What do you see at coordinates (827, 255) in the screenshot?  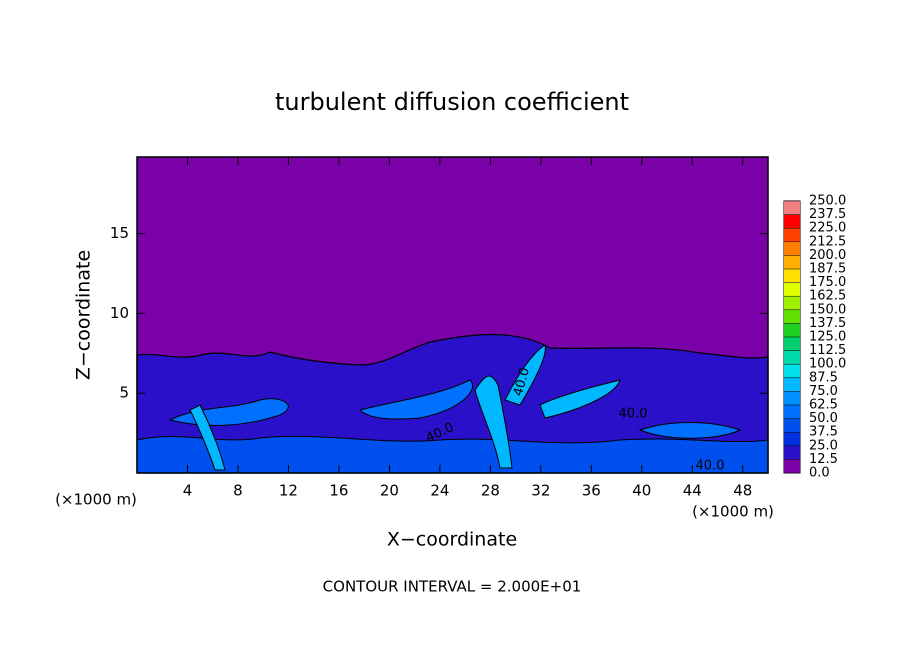 I see `colorbar-label: 200.0` at bounding box center [827, 255].